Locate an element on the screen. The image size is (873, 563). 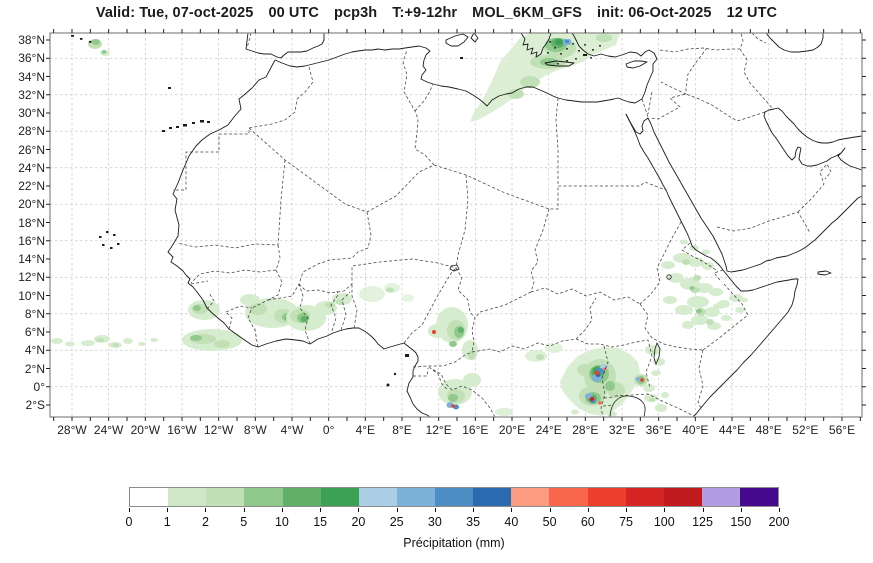
lon-tick-label: 24°W is located at coordinates (108, 430).